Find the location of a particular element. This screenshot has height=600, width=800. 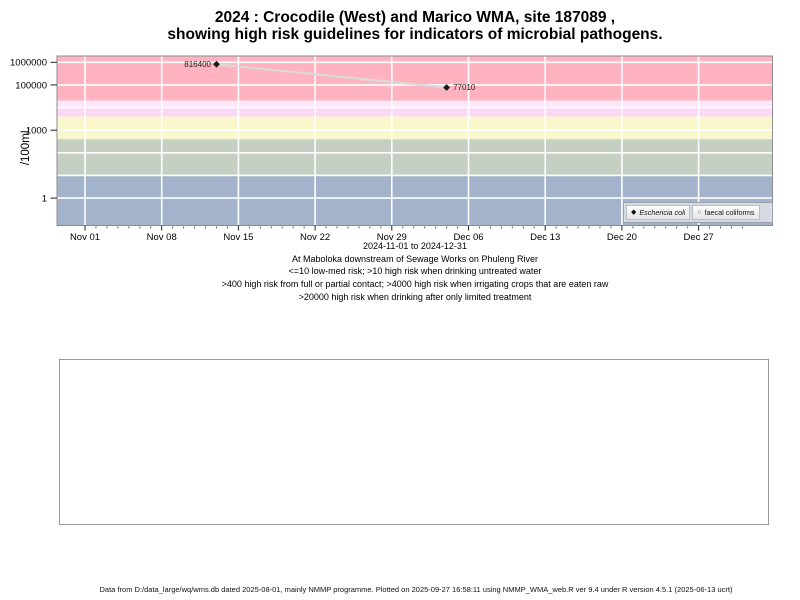

x-tick-label: Nov 01 is located at coordinates (85, 237).